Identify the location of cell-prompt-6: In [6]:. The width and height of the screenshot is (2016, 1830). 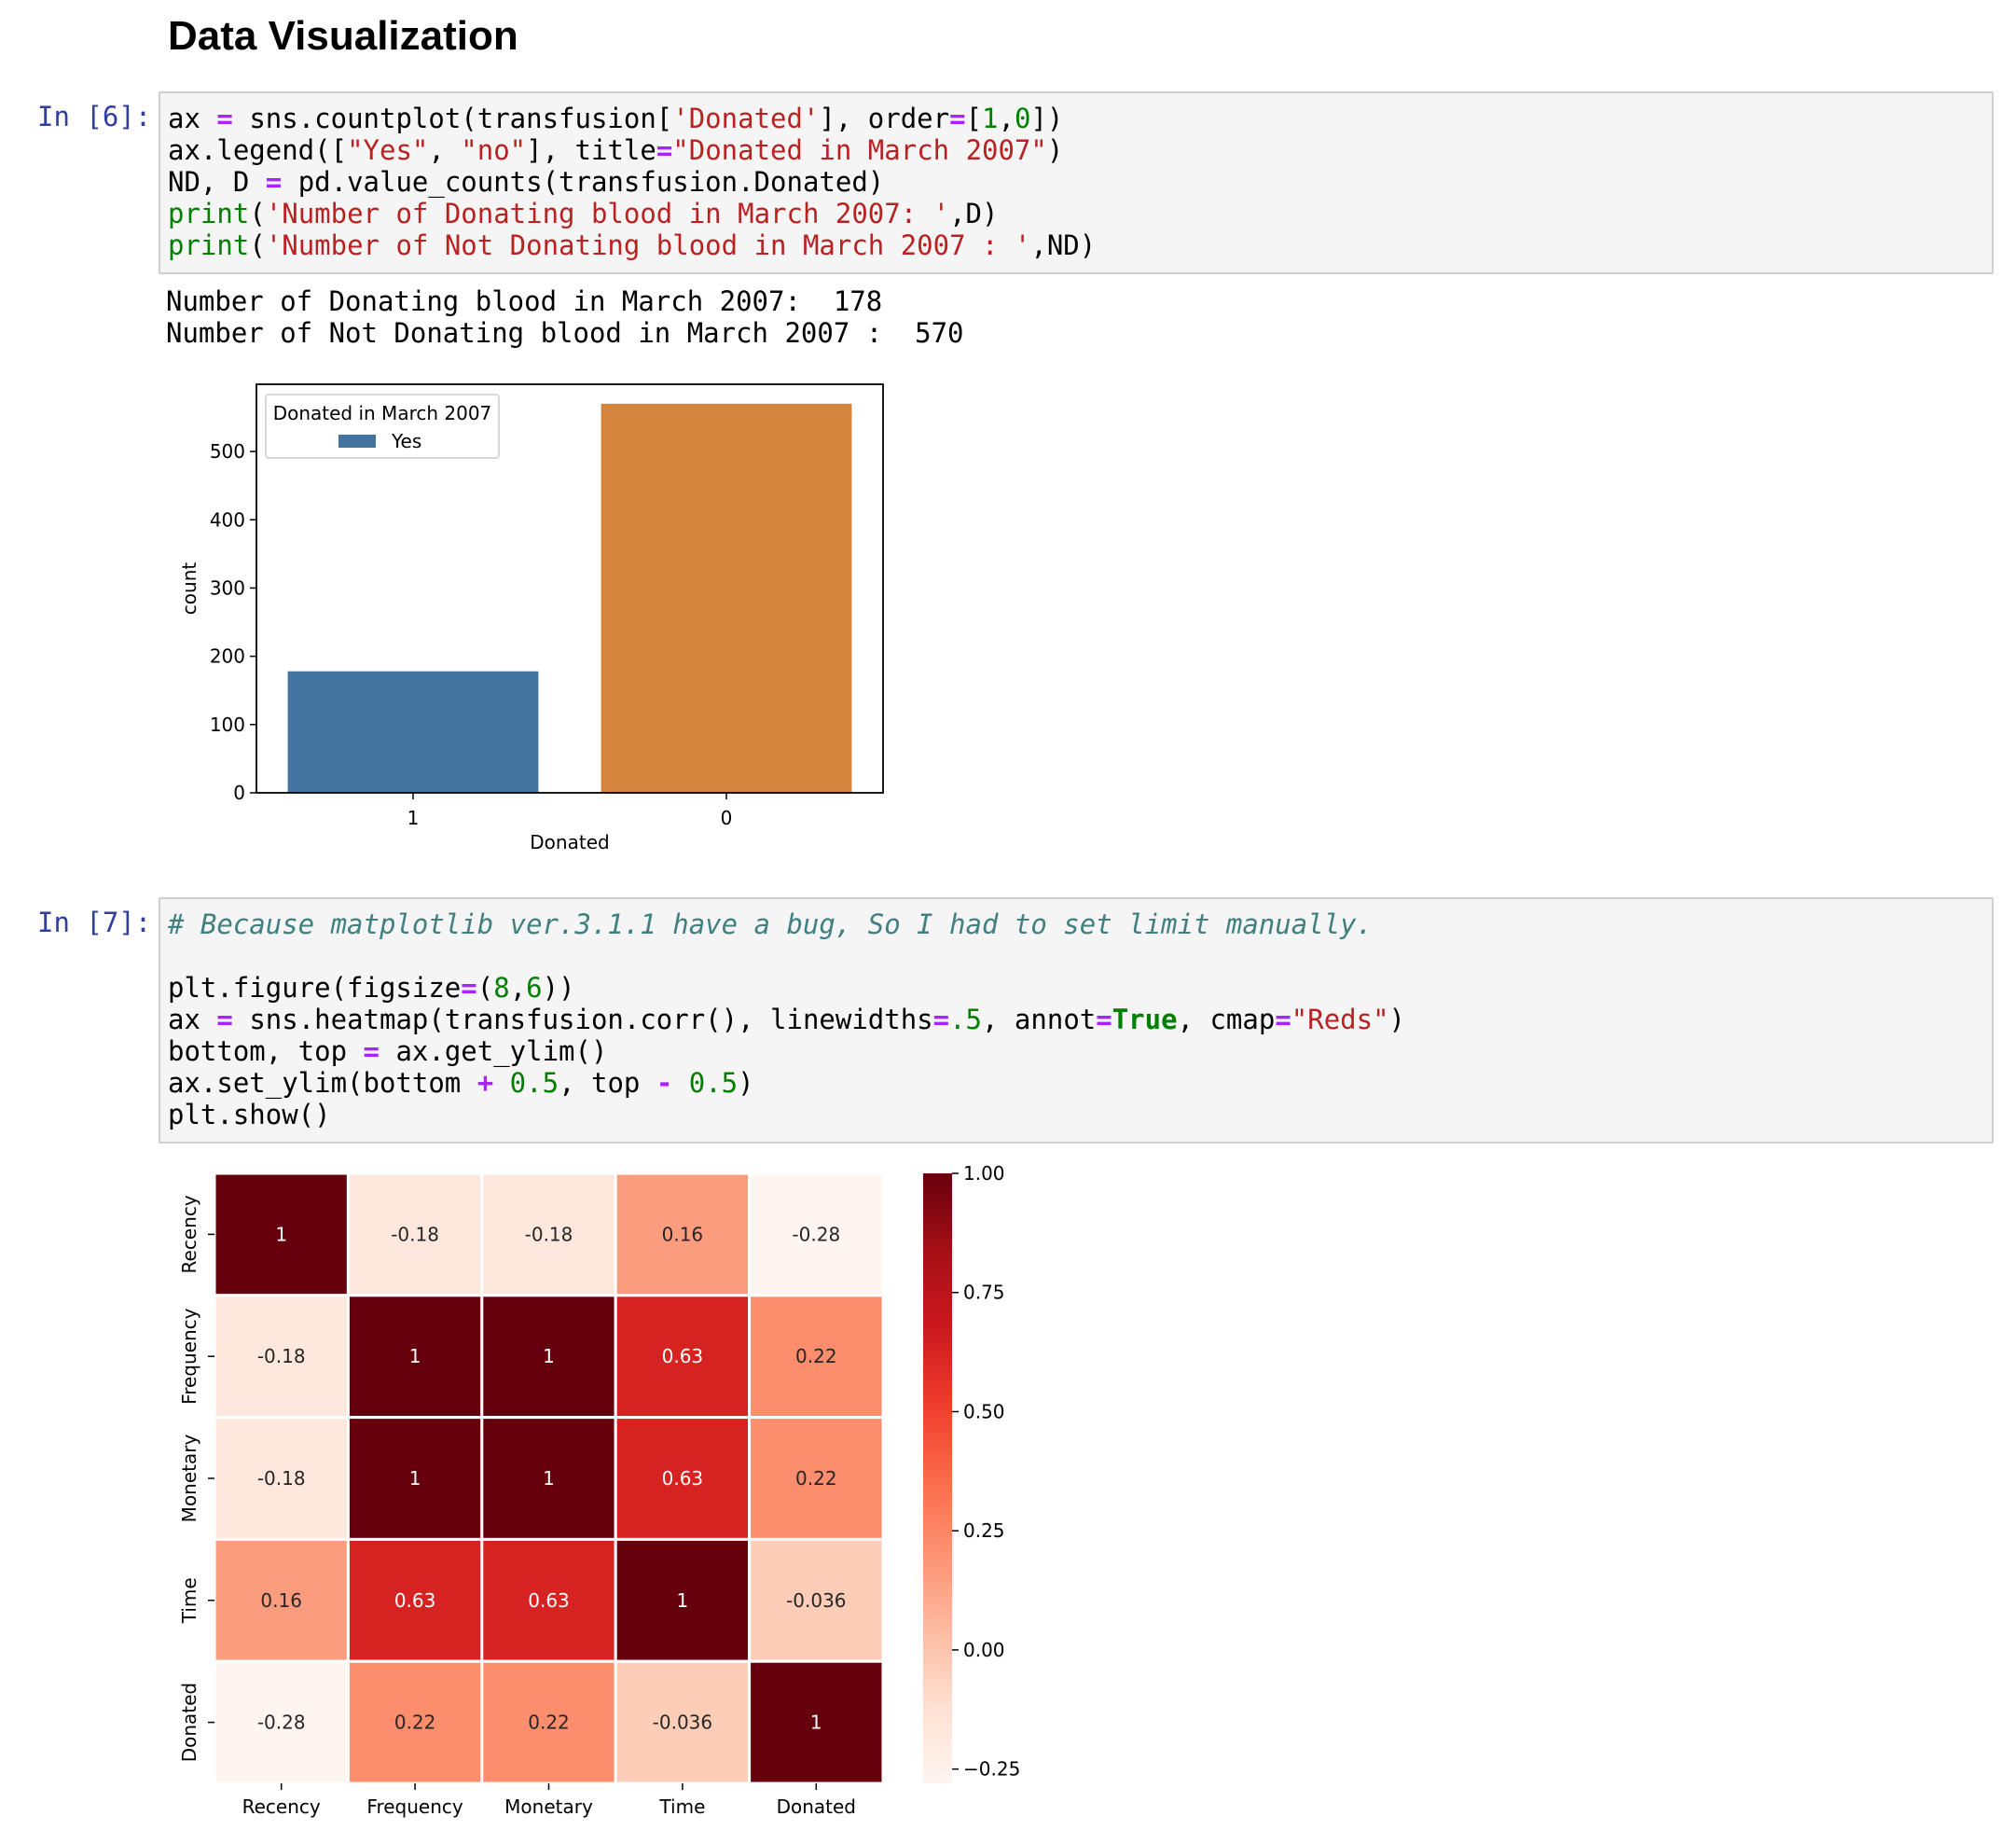
(94, 117).